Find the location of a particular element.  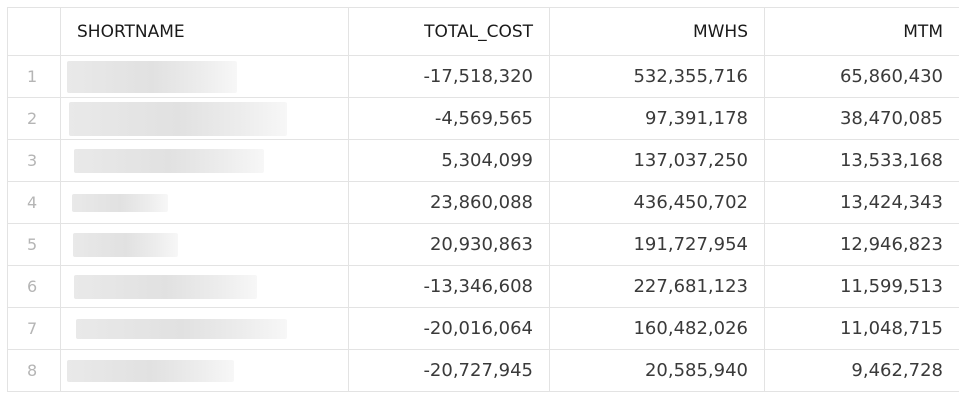

row-index: 6 is located at coordinates (34, 286).